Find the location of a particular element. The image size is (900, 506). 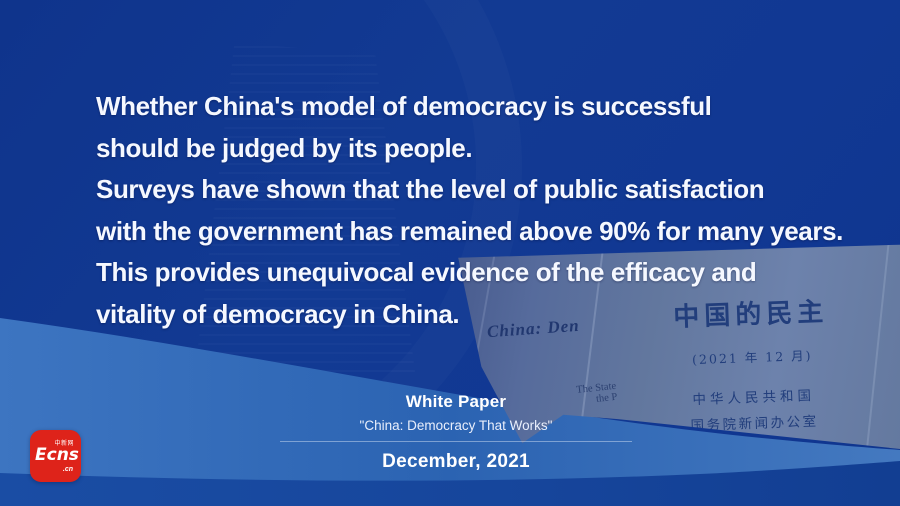

booklet-edge-line is located at coordinates (878, 345).